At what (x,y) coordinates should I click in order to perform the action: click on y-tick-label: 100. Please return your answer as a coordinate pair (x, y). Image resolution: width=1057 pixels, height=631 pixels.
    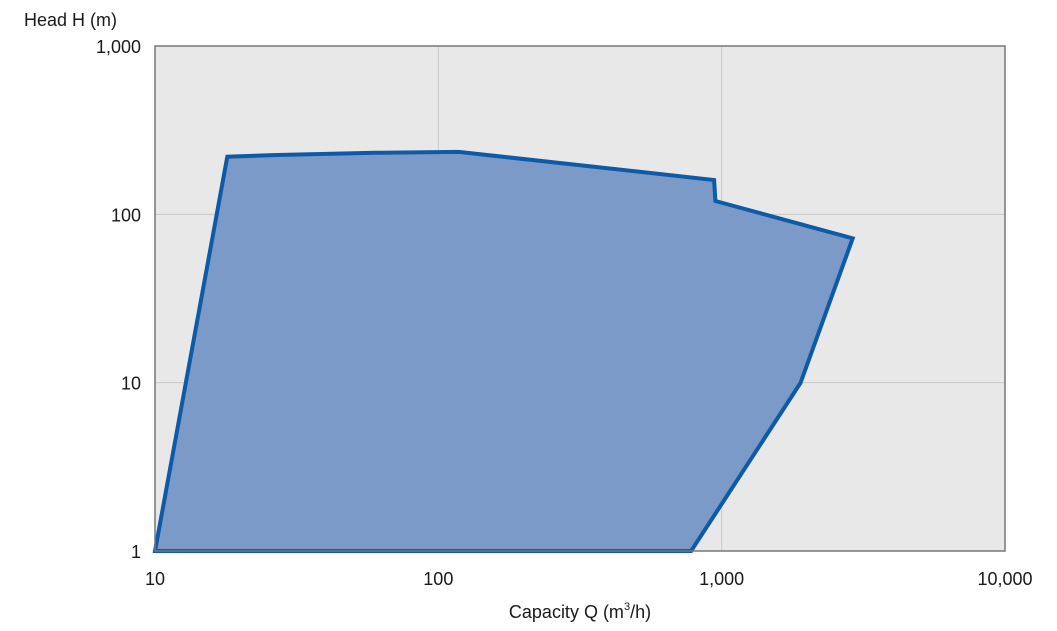
    Looking at the image, I should click on (126, 215).